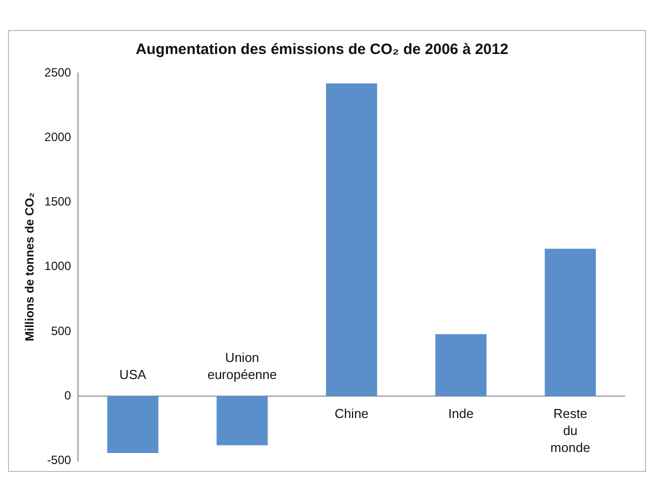 The image size is (654, 484). I want to click on y-tick-label: 1500, so click(58, 201).